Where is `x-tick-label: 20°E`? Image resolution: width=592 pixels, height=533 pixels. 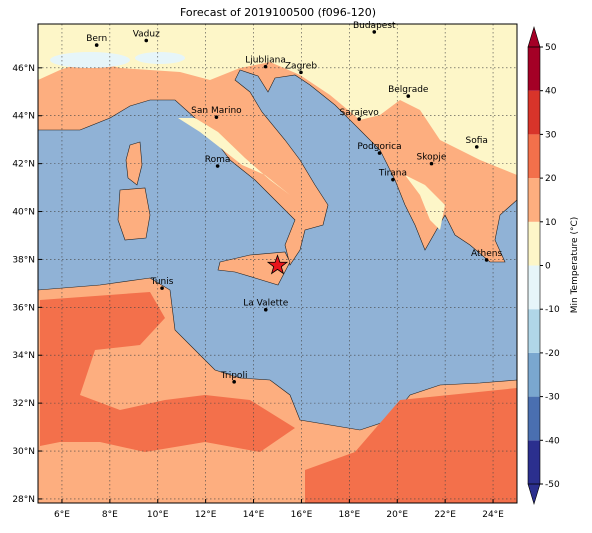 x-tick-label: 20°E is located at coordinates (397, 515).